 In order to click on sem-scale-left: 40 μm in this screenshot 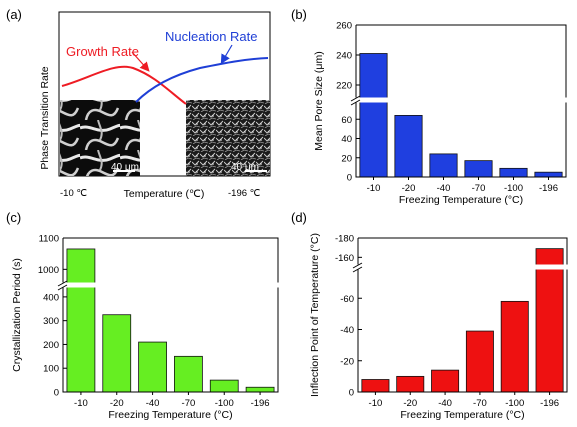, I will do `click(125, 167)`.